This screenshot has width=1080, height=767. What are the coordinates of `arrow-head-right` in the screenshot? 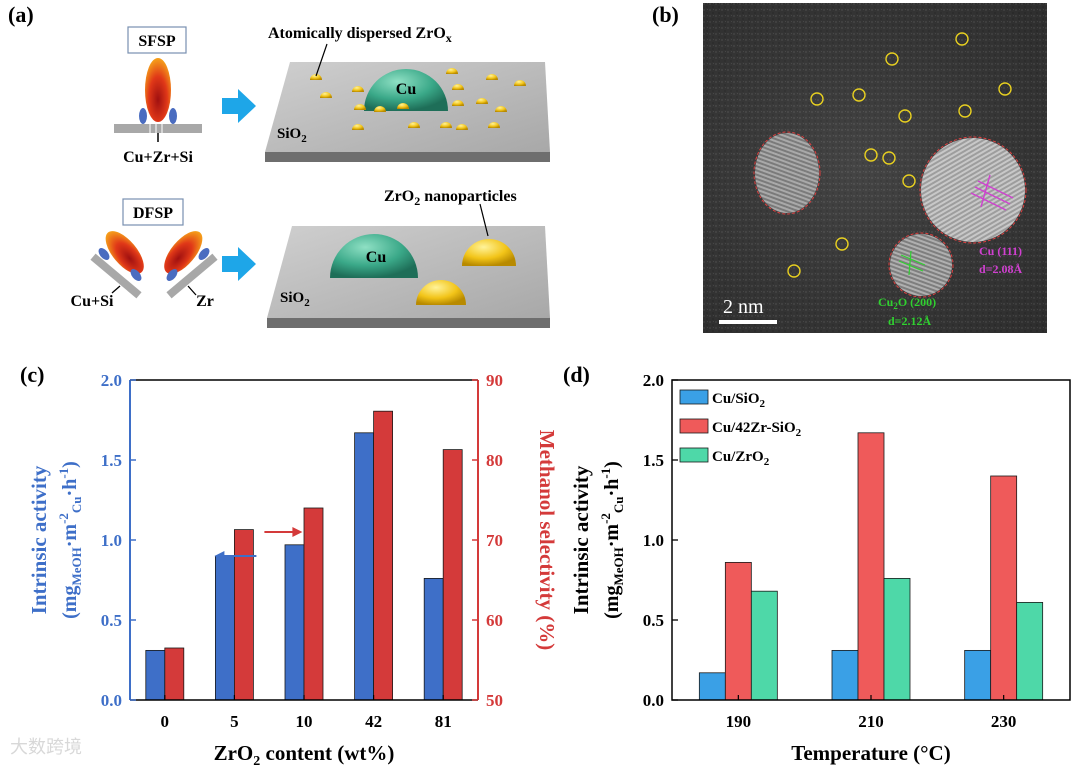 It's located at (297, 532).